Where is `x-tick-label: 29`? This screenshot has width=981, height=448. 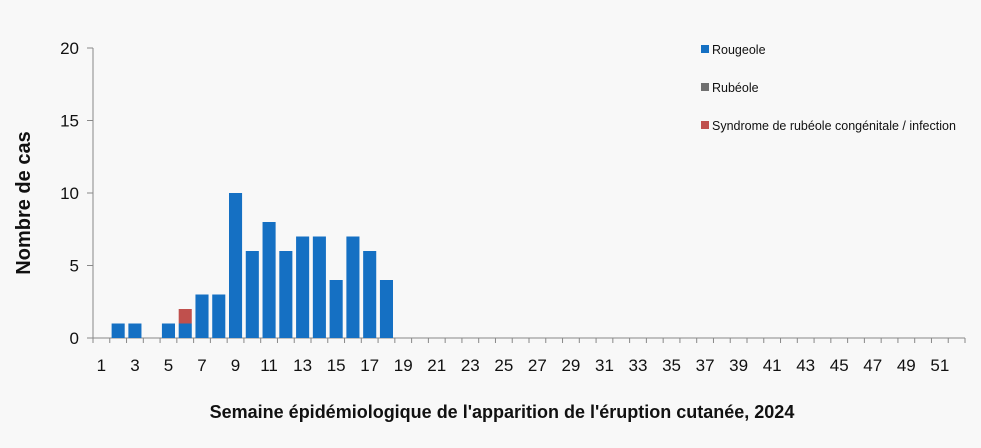
x-tick-label: 29 is located at coordinates (570, 365).